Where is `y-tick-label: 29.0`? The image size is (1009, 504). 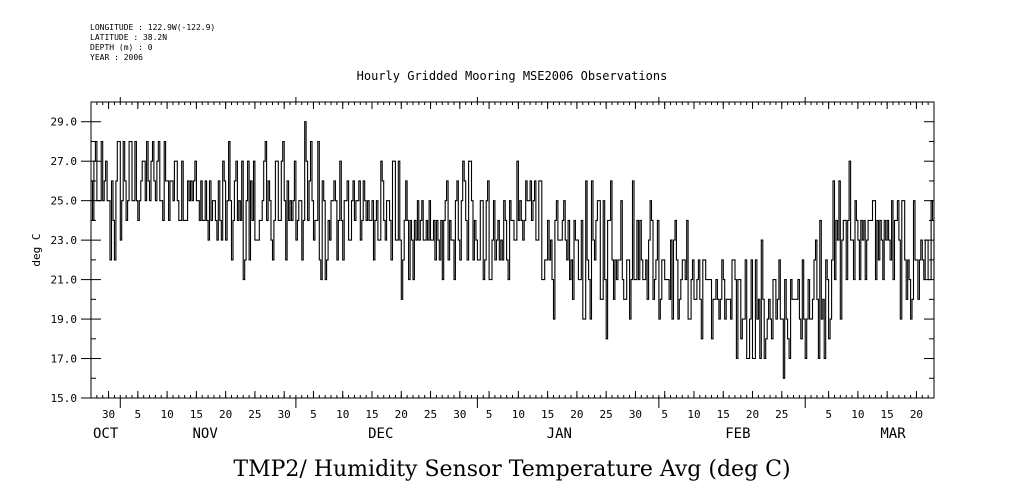
y-tick-label: 29.0 is located at coordinates (64, 122).